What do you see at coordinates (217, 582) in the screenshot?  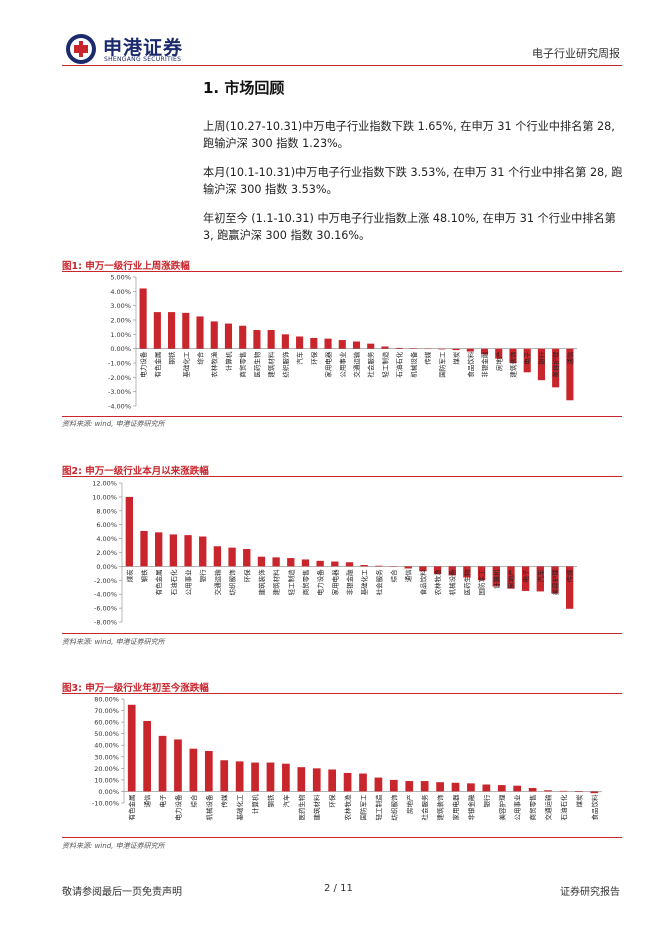 I see `x-category-label: 交通运输` at bounding box center [217, 582].